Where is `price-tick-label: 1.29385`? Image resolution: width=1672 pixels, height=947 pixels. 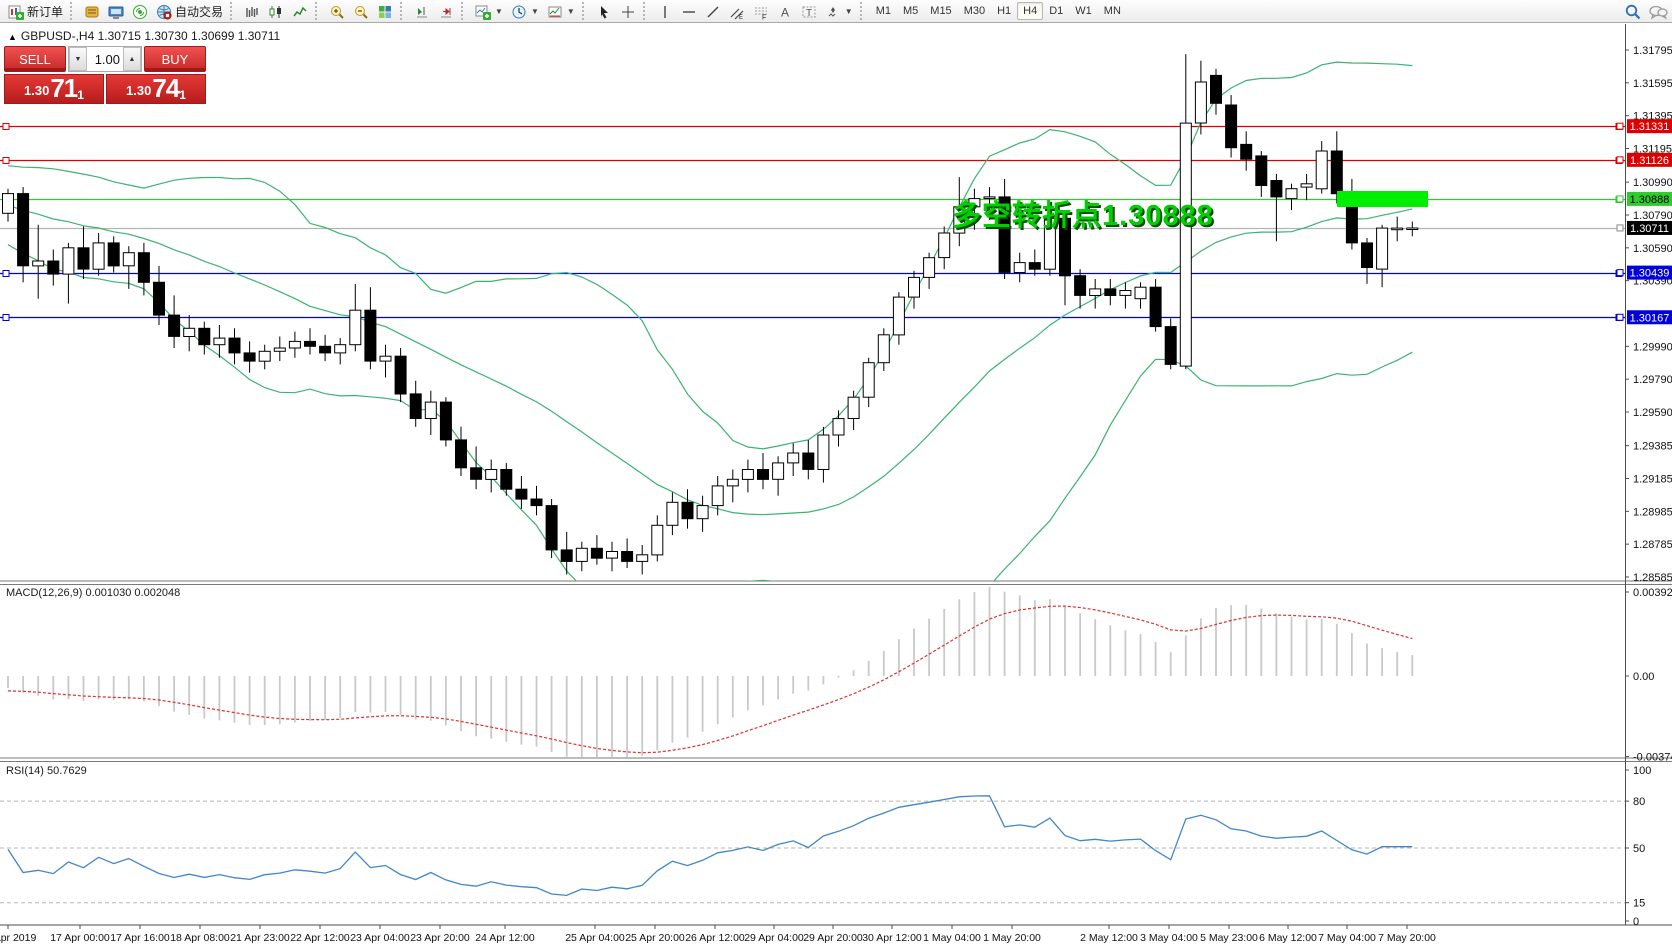 price-tick-label: 1.29385 is located at coordinates (1652, 447).